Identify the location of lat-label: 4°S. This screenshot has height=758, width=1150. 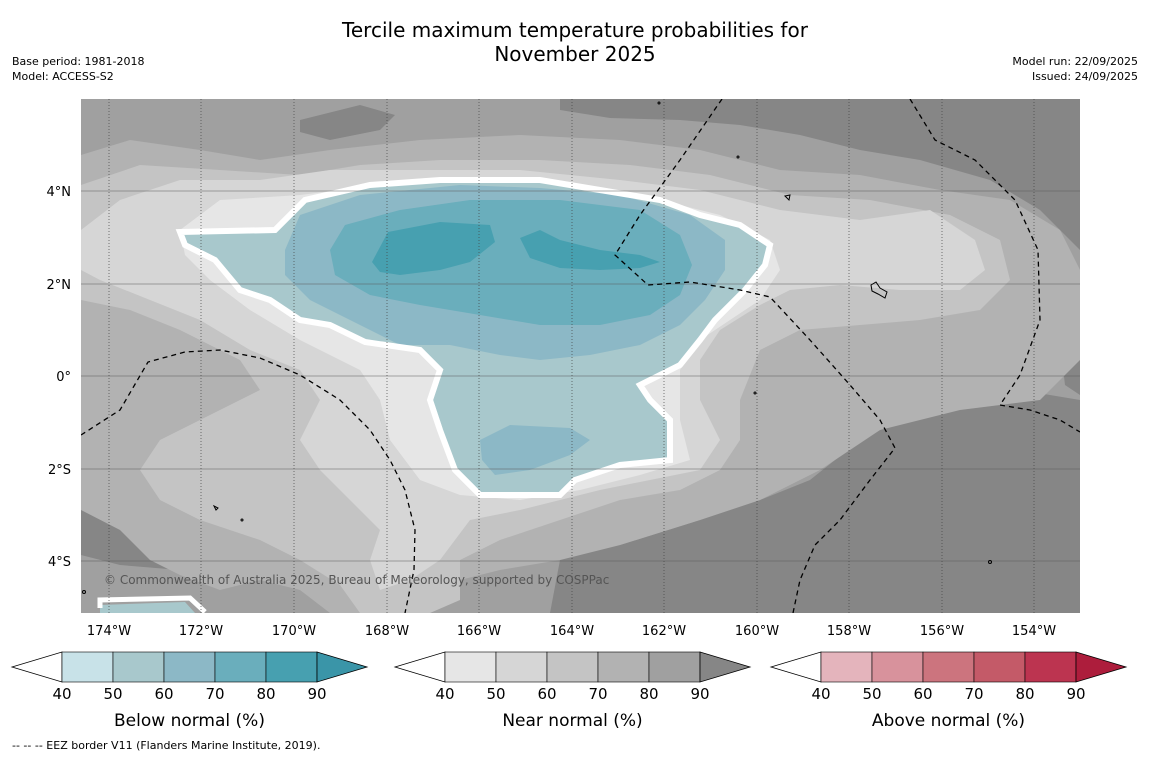
(59, 562).